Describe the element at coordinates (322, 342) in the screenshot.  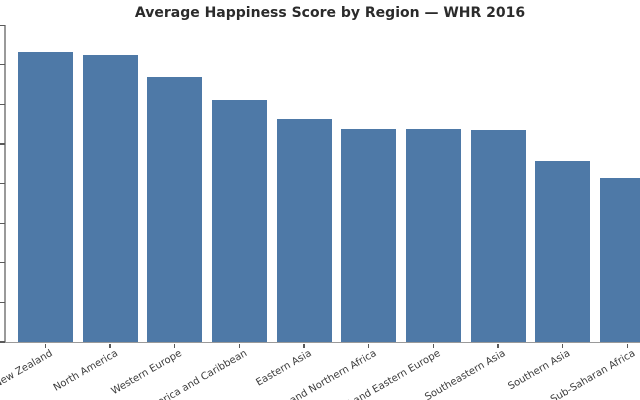
I see `x-axis-line` at that location.